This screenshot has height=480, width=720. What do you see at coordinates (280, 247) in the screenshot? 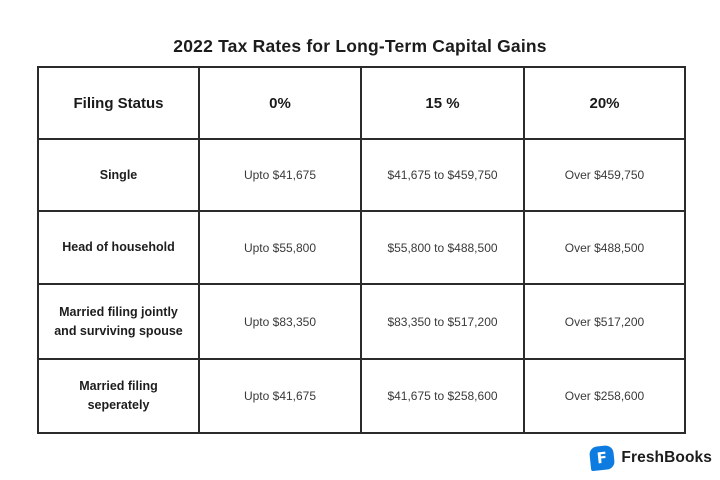
I see `rate-0-cell: Upto $55,800` at bounding box center [280, 247].